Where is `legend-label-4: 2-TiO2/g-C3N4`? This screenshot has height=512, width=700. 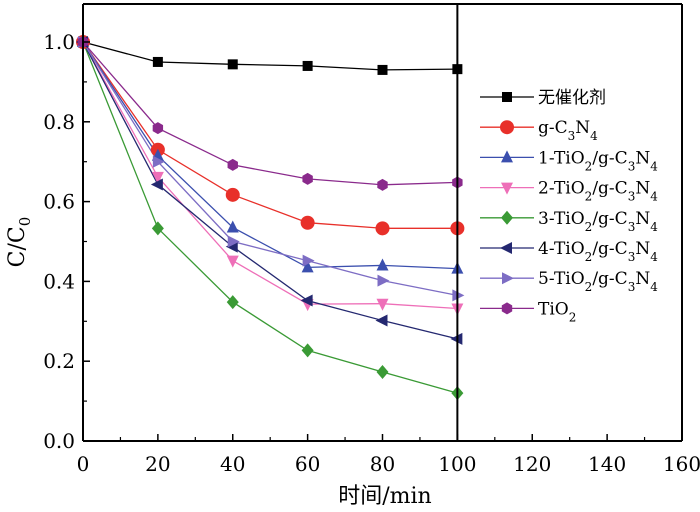
legend-label-4: 2-TiO2/g-C3N4 is located at coordinates (598, 191).